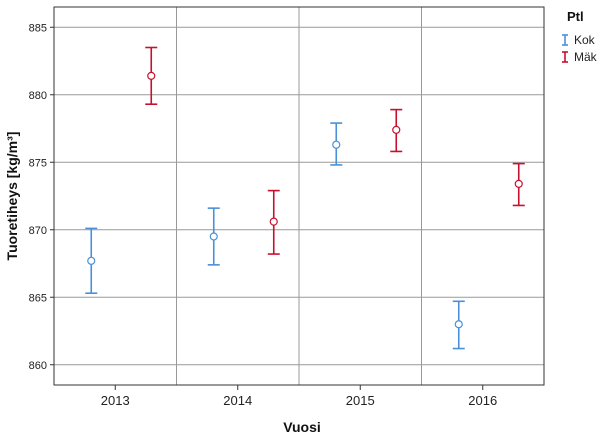  I want to click on y-tick-label: 860, so click(38, 366).